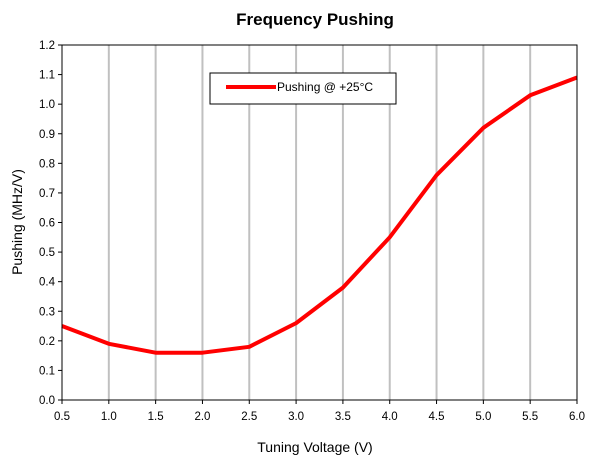 This screenshot has height=462, width=592. I want to click on y-axis-label: Pushing (MHz/V), so click(17, 222).